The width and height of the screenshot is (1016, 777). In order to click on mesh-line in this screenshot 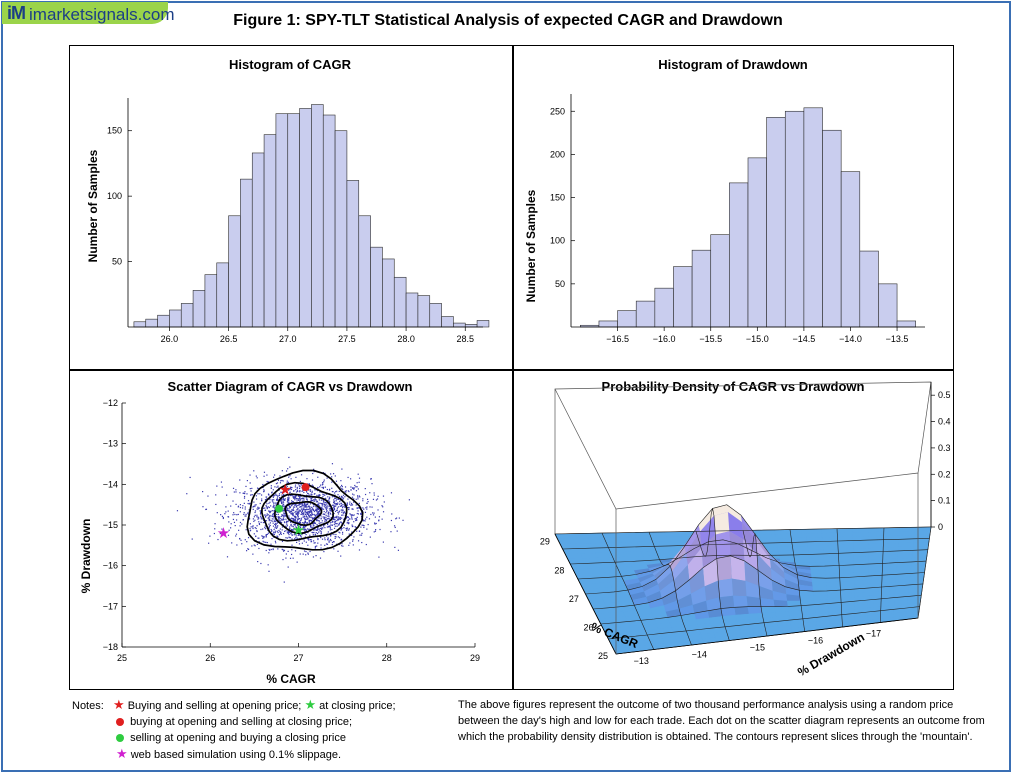, I will do `click(924, 572)`.